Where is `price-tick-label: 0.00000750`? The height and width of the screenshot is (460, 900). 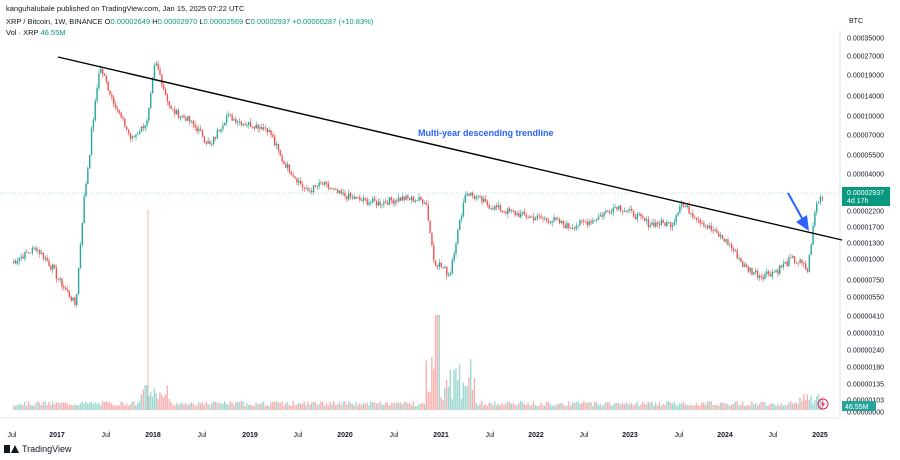 price-tick-label: 0.00000750 is located at coordinates (865, 281).